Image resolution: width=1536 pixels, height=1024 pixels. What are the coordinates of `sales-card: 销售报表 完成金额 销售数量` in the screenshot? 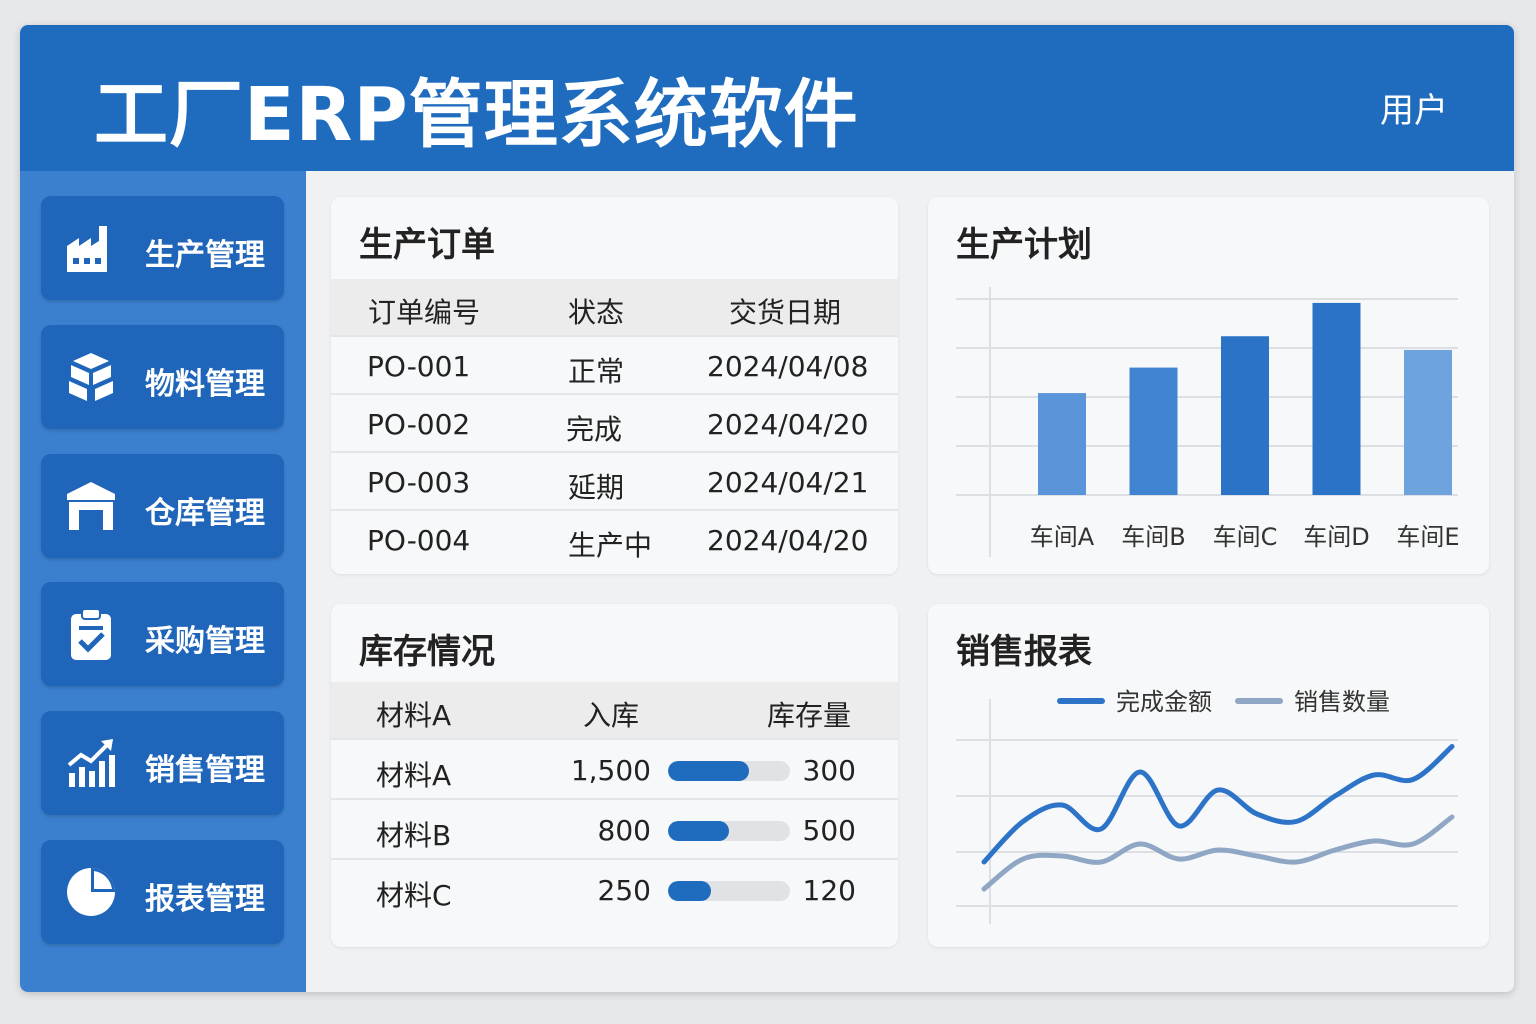 It's located at (1208, 775).